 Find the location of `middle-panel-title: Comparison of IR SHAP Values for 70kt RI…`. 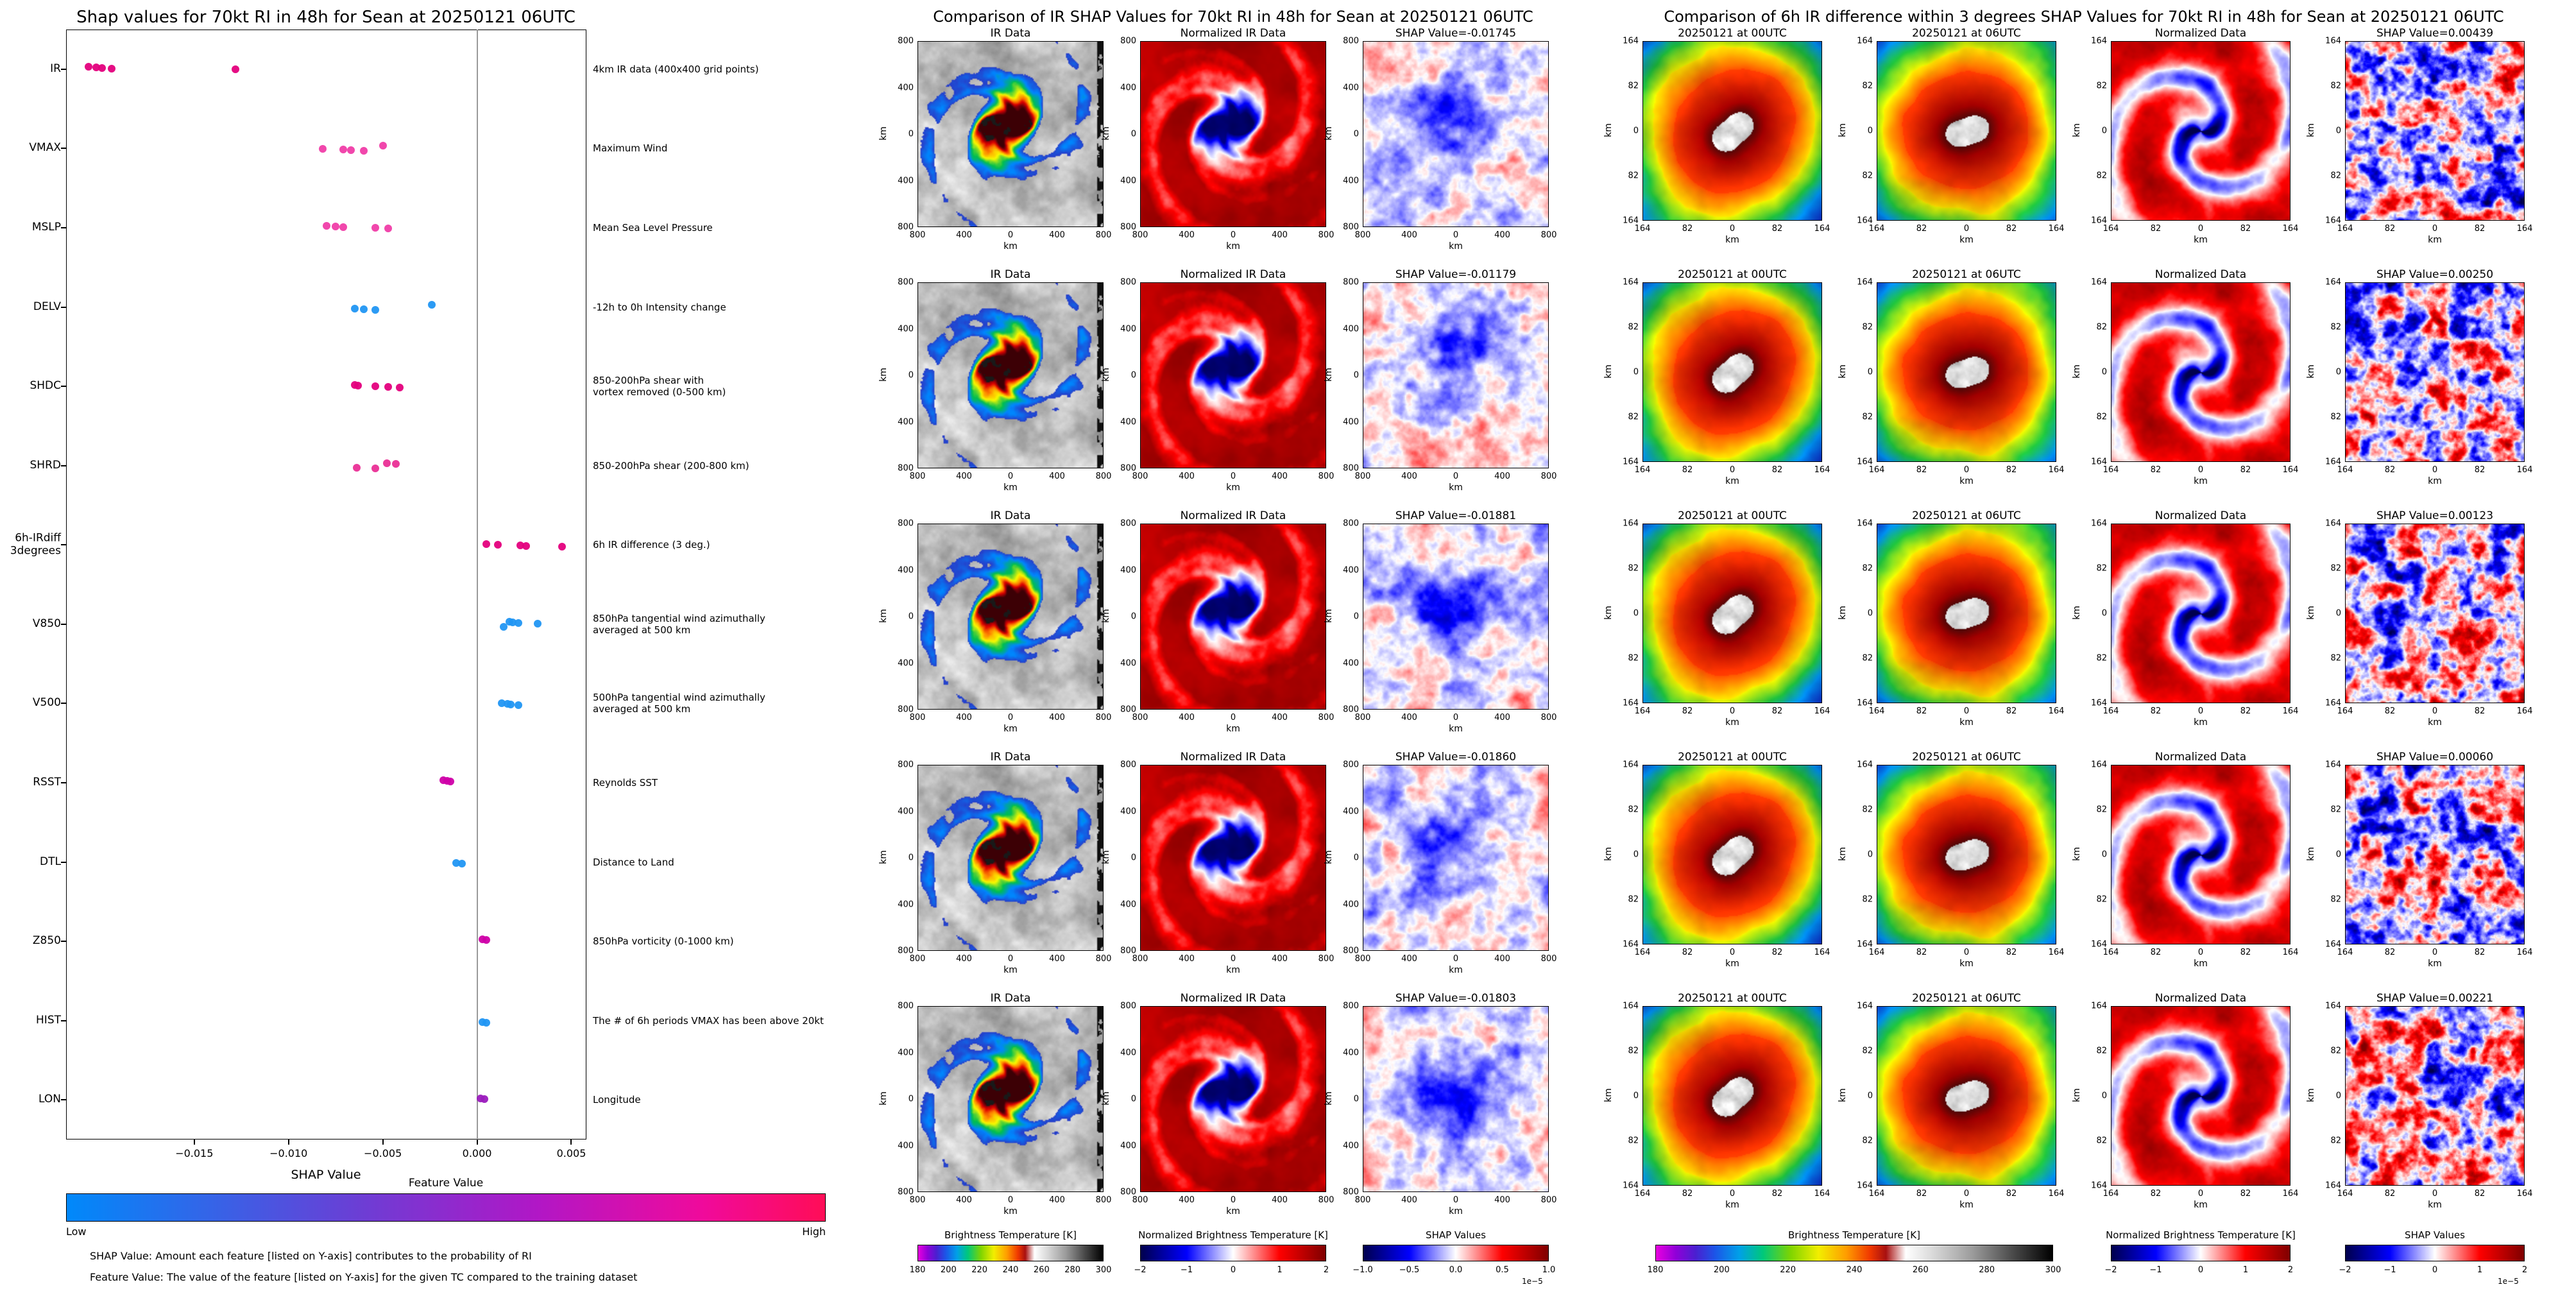

middle-panel-title: Comparison of IR SHAP Values for 70kt RI… is located at coordinates (1233, 17).